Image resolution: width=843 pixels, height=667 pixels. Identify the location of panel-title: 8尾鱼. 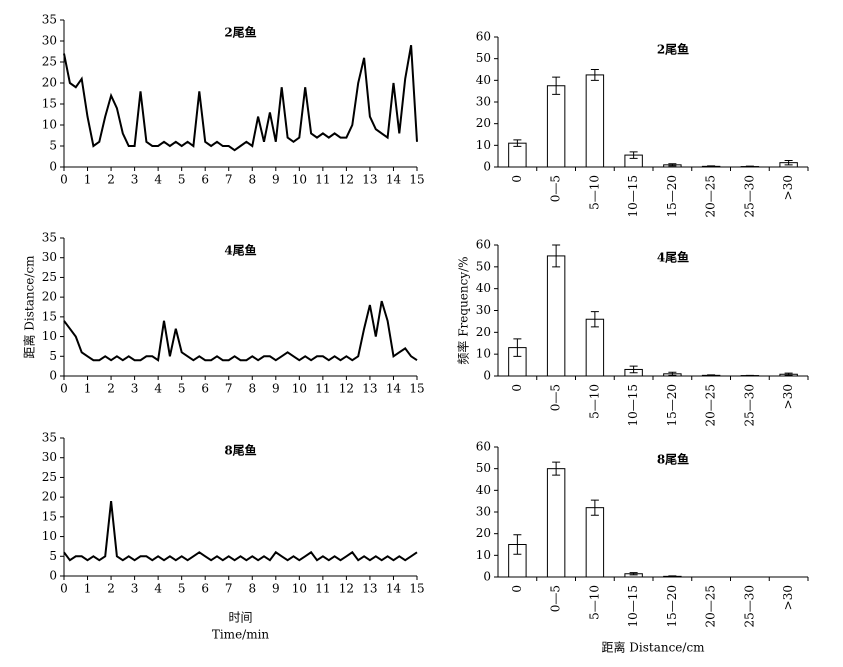
(240, 450).